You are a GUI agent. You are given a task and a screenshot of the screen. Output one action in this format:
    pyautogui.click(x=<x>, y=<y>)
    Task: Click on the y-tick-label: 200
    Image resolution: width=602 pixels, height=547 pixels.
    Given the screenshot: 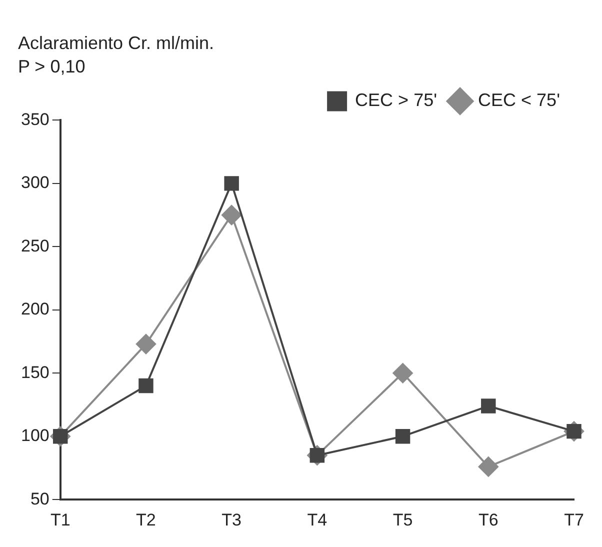 What is the action you would take?
    pyautogui.click(x=35, y=309)
    